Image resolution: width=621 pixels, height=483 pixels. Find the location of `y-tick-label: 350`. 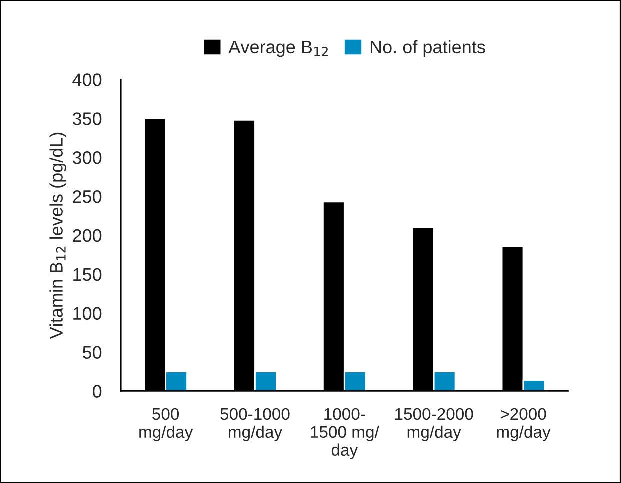

y-tick-label: 350 is located at coordinates (87, 119).